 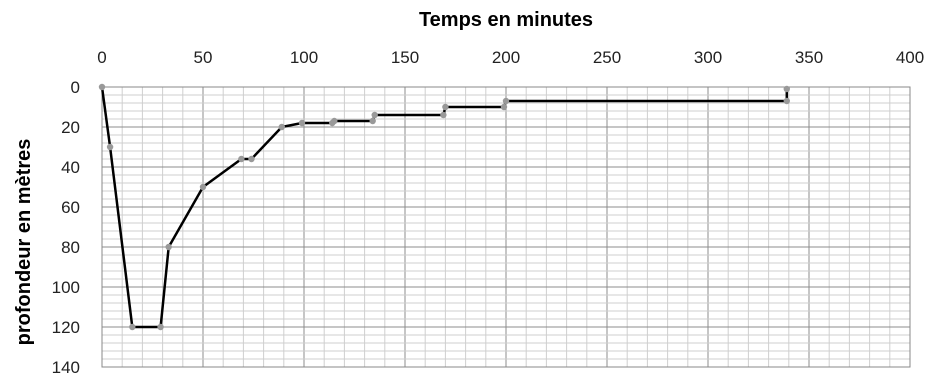 I want to click on x-tick-label: 100, so click(x=304, y=57).